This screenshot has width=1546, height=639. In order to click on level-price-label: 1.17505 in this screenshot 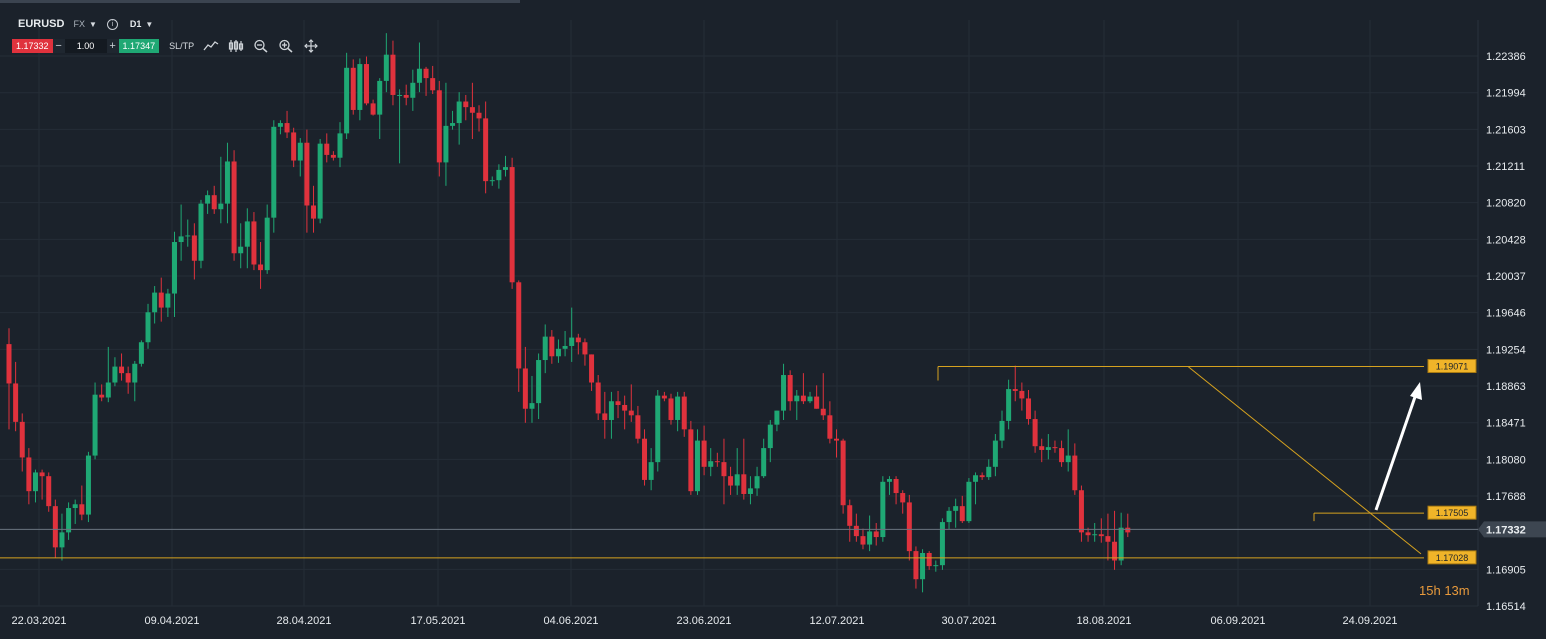, I will do `click(1452, 513)`.